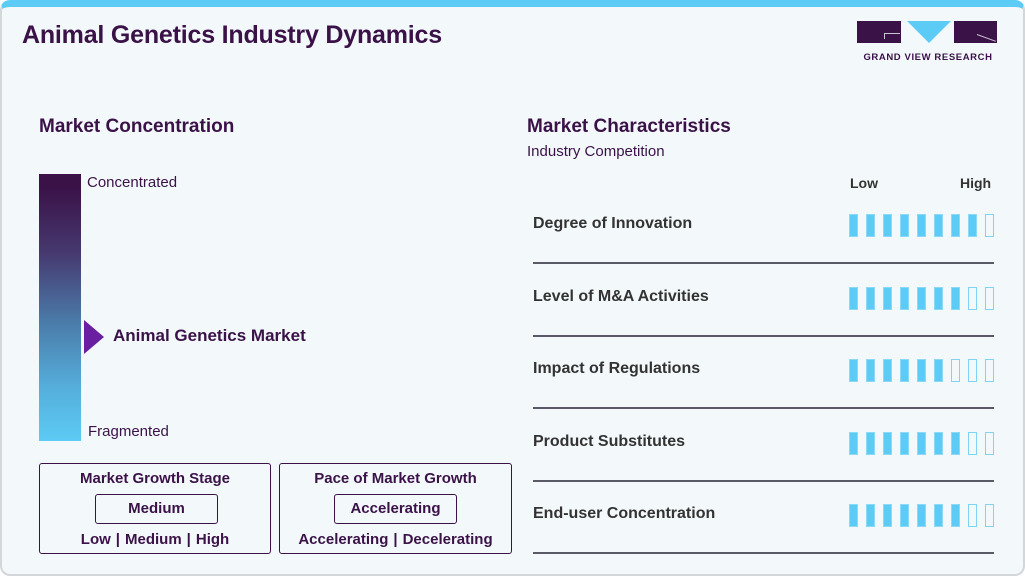 Image resolution: width=1025 pixels, height=576 pixels. Describe the element at coordinates (976, 183) in the screenshot. I see `scale-high-label: High` at that location.